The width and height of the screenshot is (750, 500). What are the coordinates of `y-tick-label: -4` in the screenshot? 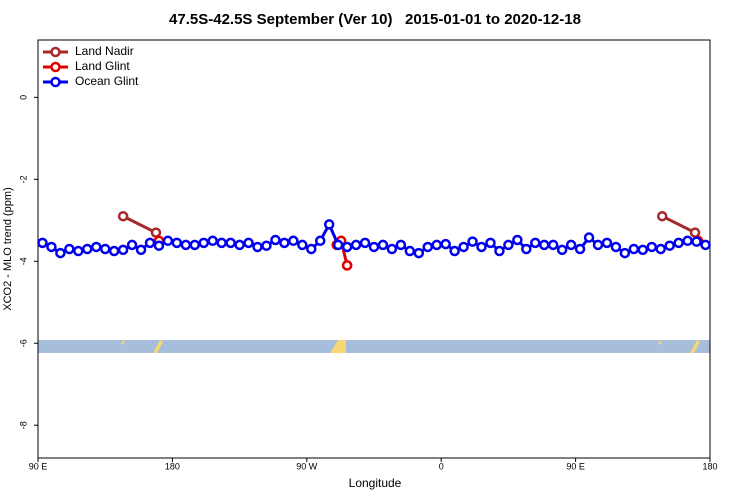 It's located at (23, 261).